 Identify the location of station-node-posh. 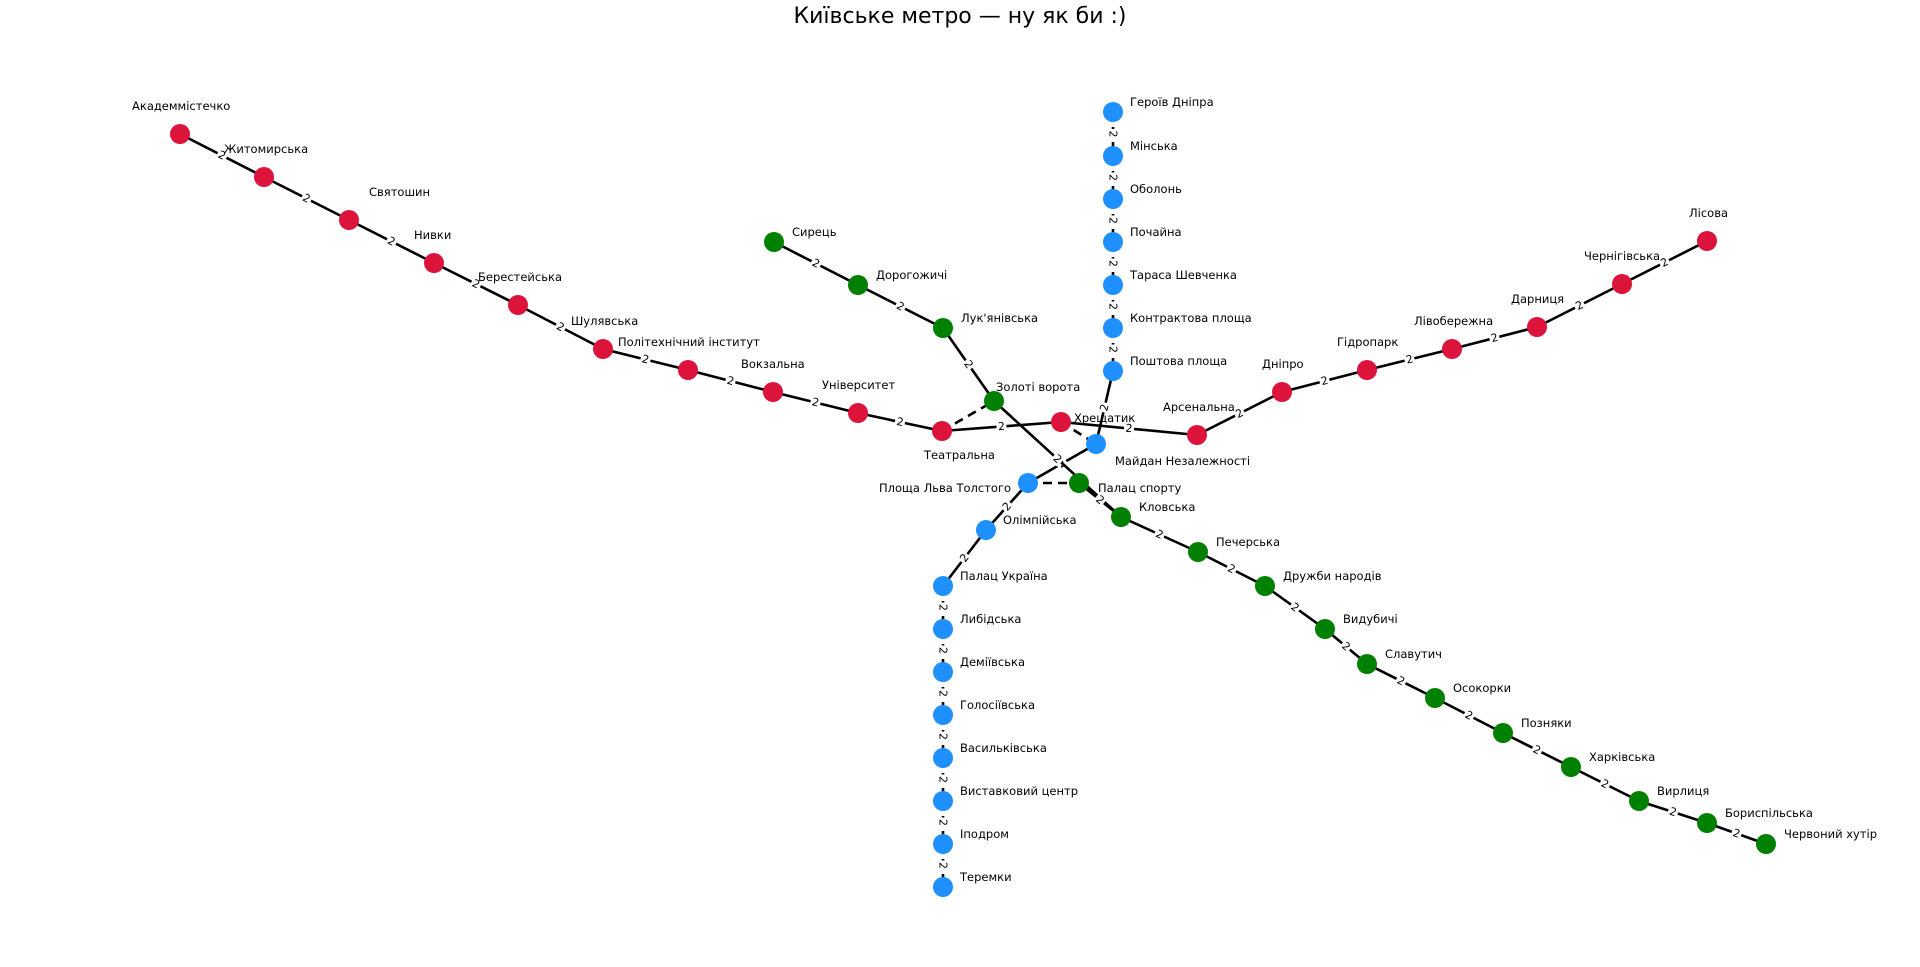
(1113, 371).